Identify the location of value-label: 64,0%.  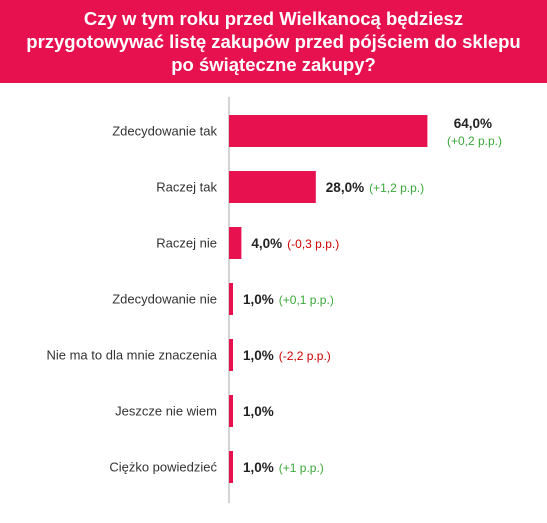
(473, 123).